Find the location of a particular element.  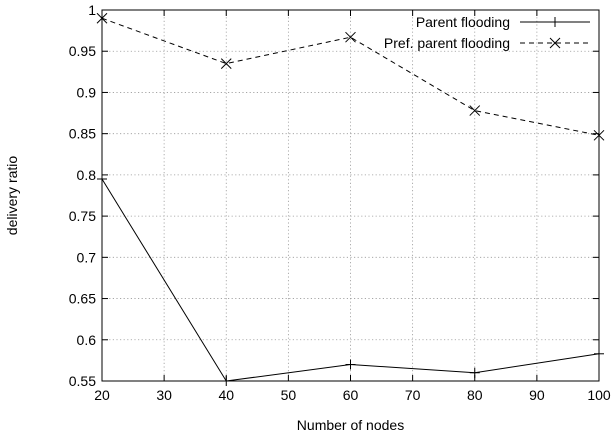

y-tick-label: 0.8 is located at coordinates (87, 175).